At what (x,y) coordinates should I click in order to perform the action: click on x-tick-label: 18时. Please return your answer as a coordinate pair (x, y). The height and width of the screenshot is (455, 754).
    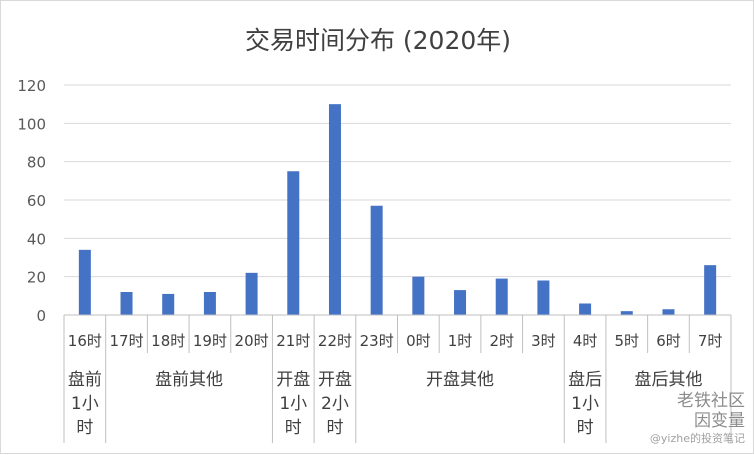
    Looking at the image, I should click on (168, 341).